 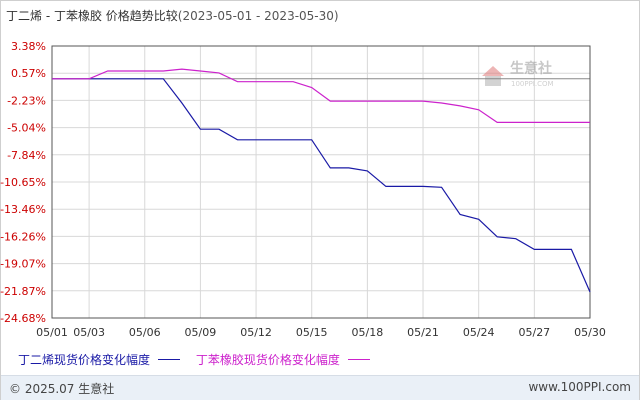 I want to click on footer-bar: © 2025.07 生意社 www.100PPI.com, so click(x=320, y=387).